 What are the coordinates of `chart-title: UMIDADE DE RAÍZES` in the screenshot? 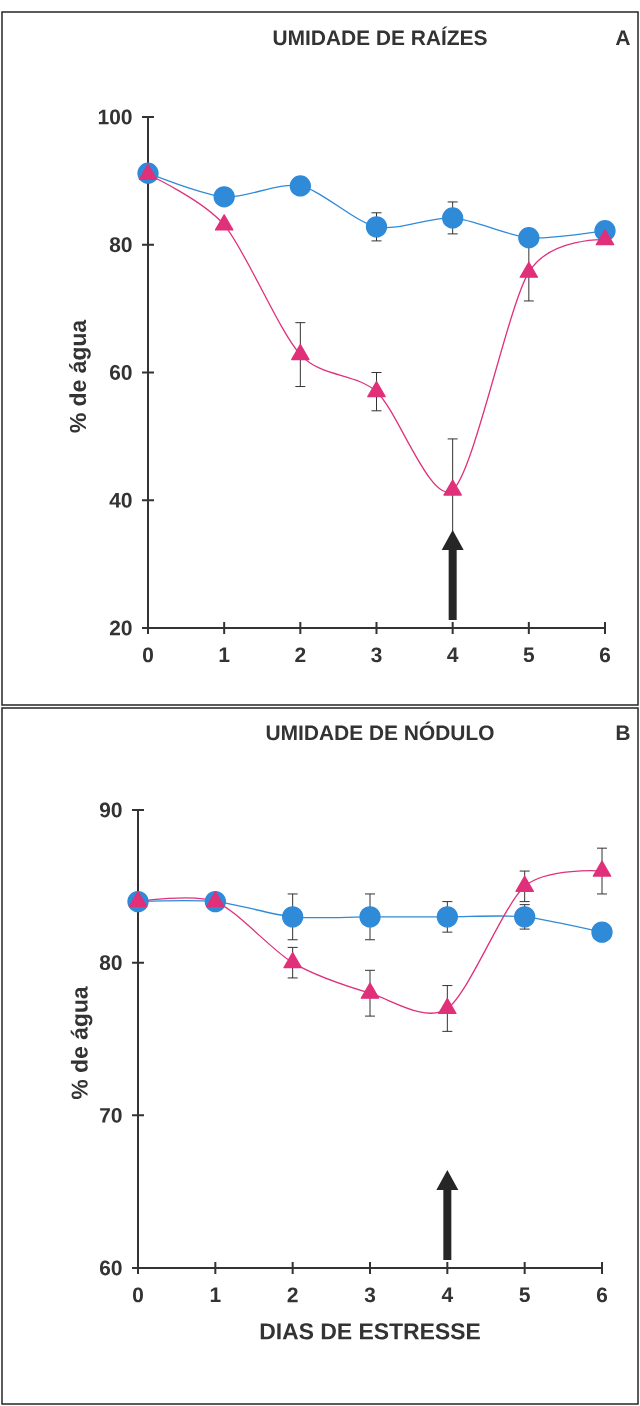 It's located at (380, 36).